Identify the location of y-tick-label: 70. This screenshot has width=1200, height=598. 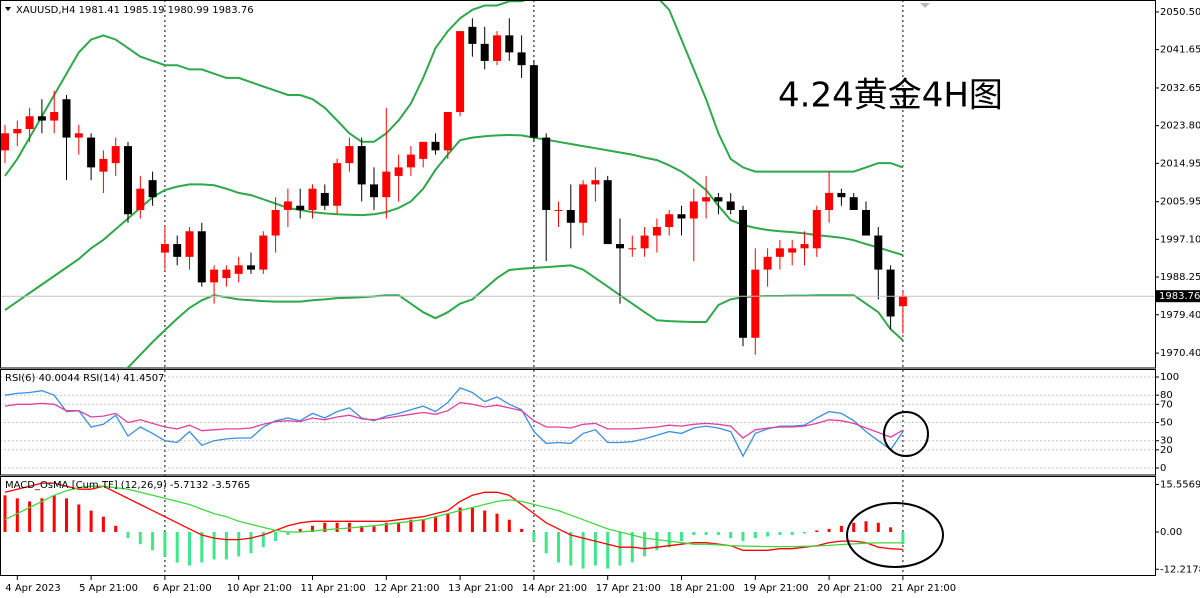
(1166, 404).